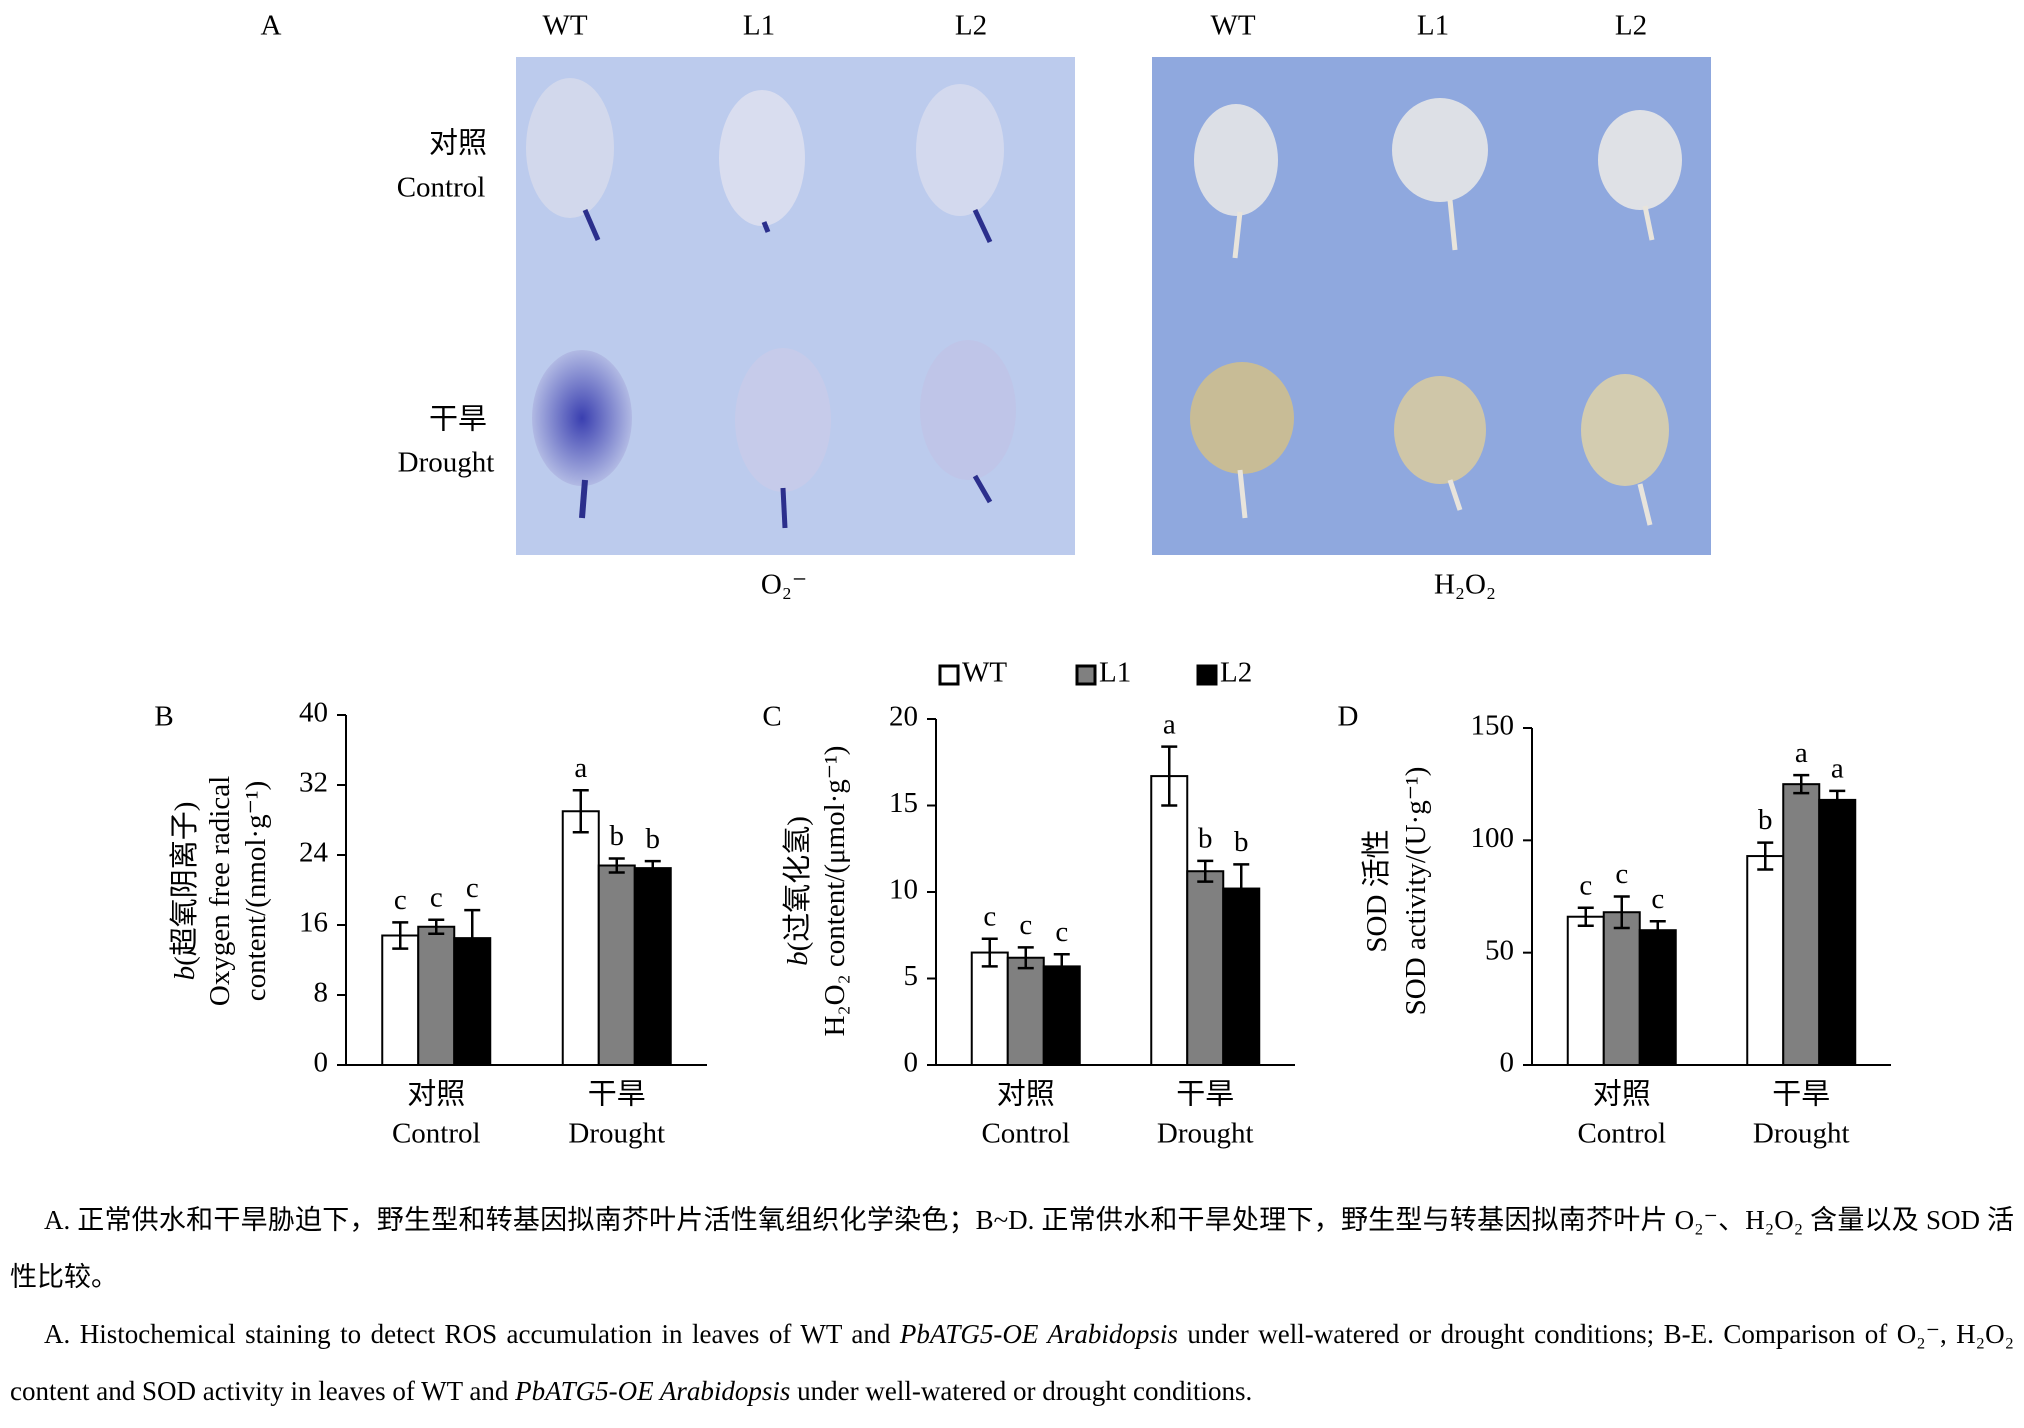  I want to click on y-tick-label: 20, so click(903, 717).